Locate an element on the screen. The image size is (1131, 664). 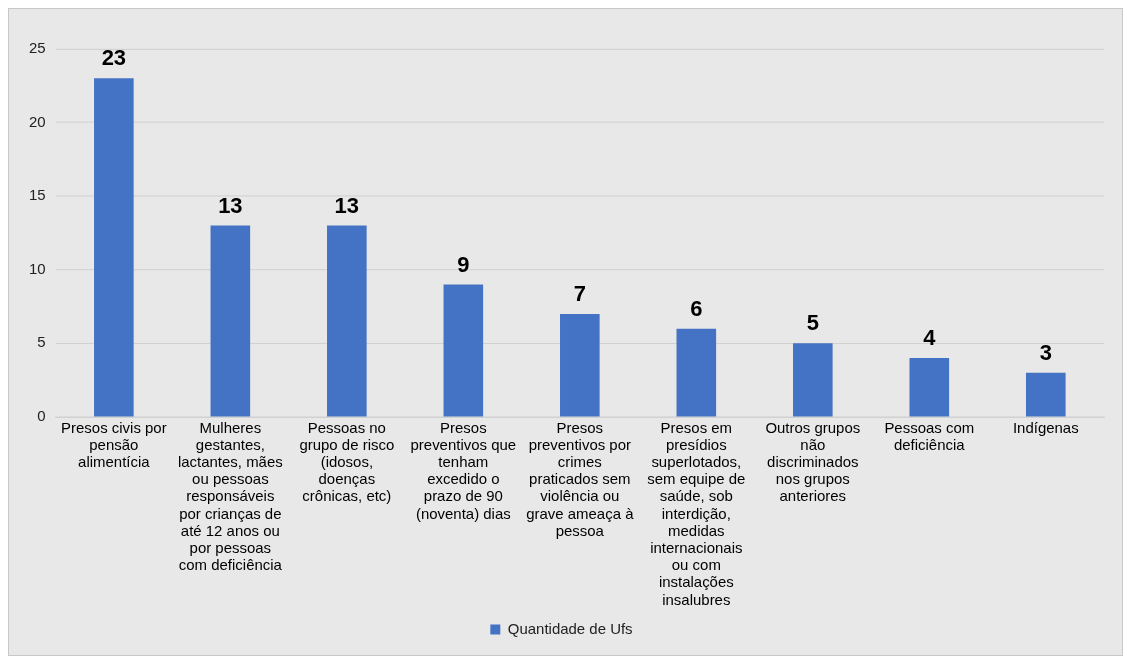
legend-label: Quantidade de Ufs is located at coordinates (570, 628).